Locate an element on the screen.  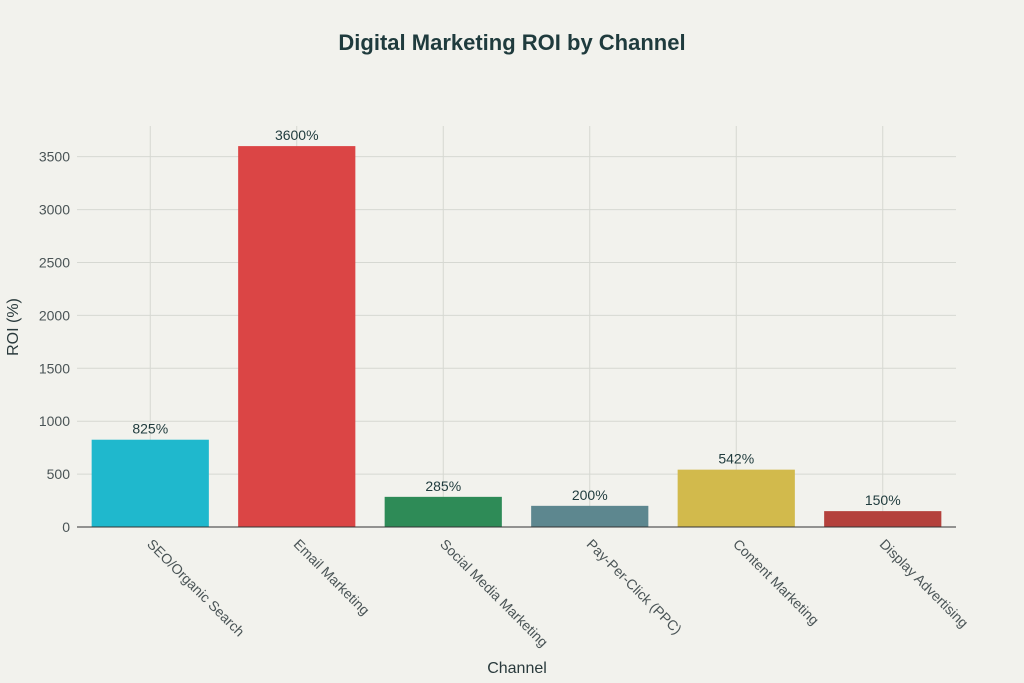
x-tick-label: Content Marketing is located at coordinates (776, 582).